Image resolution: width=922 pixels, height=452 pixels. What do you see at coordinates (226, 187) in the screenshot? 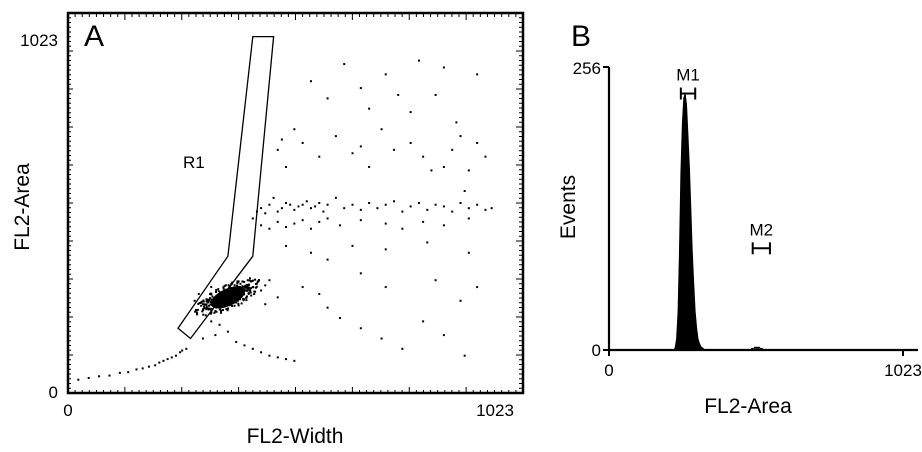
I see `gate-r1-outline` at bounding box center [226, 187].